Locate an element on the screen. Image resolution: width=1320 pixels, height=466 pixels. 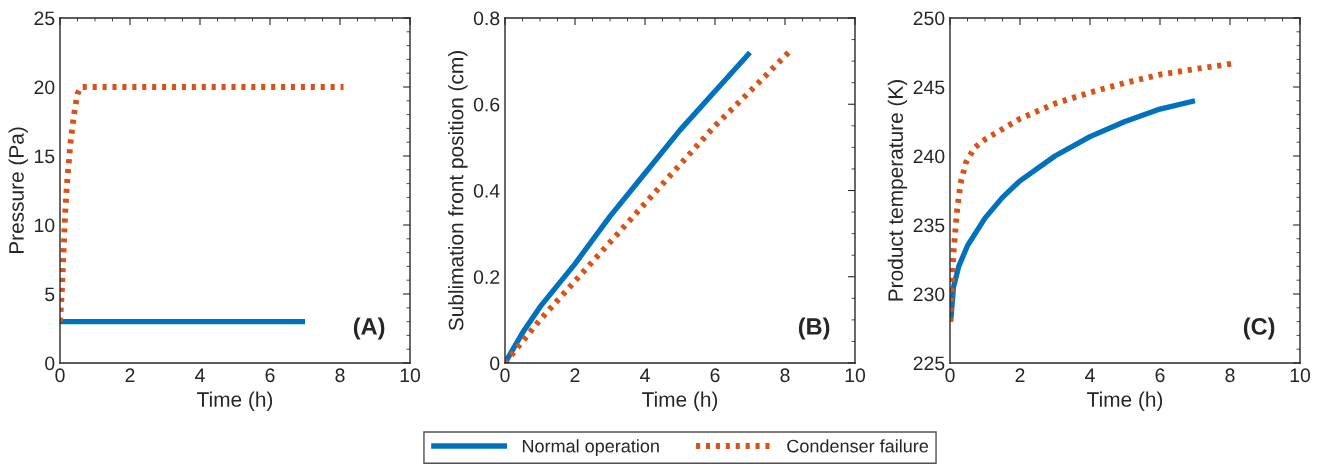
y-axis-title: Sublimation front position (cm) is located at coordinates (458, 191).